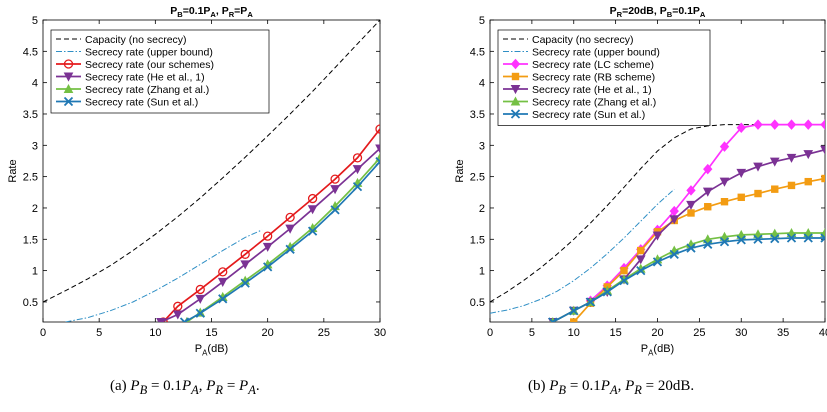  I want to click on y-tick-label: 2, so click(35, 209).